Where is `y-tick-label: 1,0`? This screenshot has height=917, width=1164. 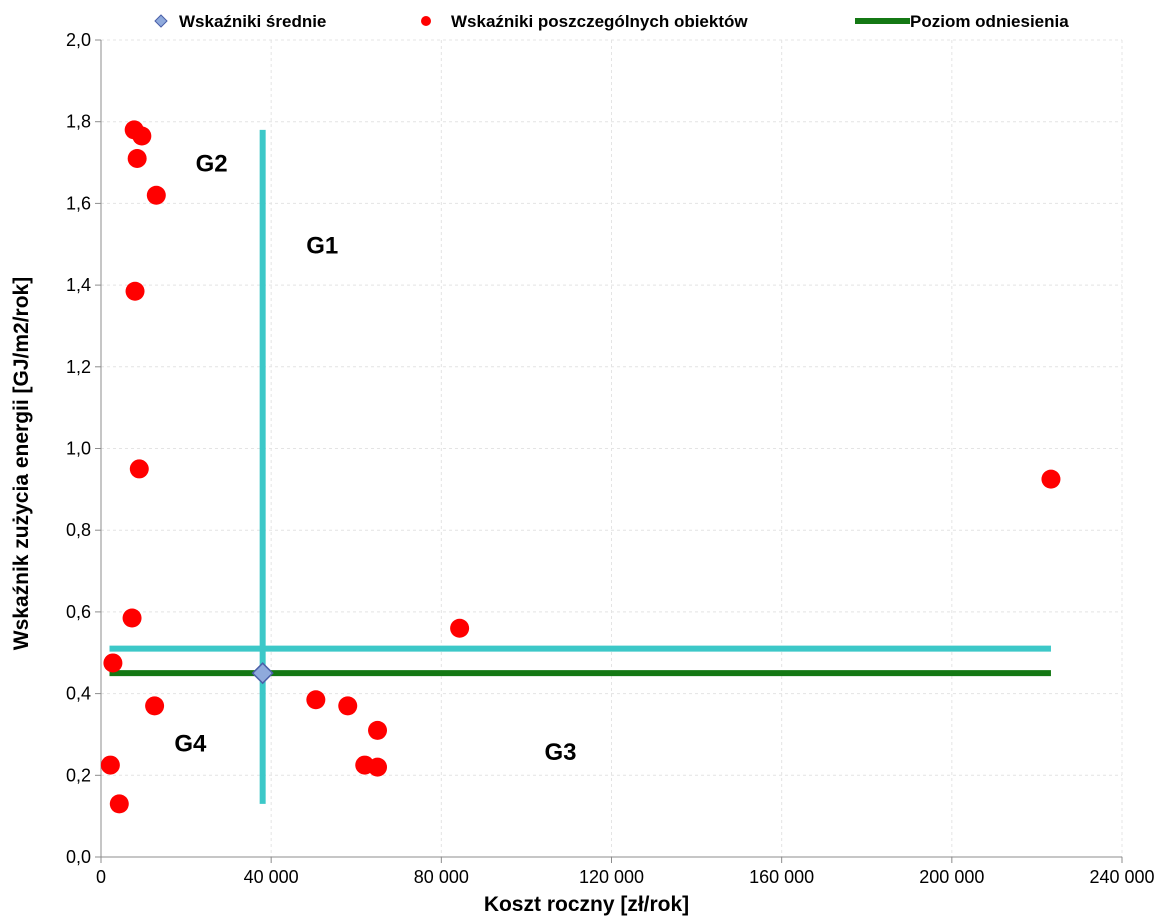 y-tick-label: 1,0 is located at coordinates (78, 449).